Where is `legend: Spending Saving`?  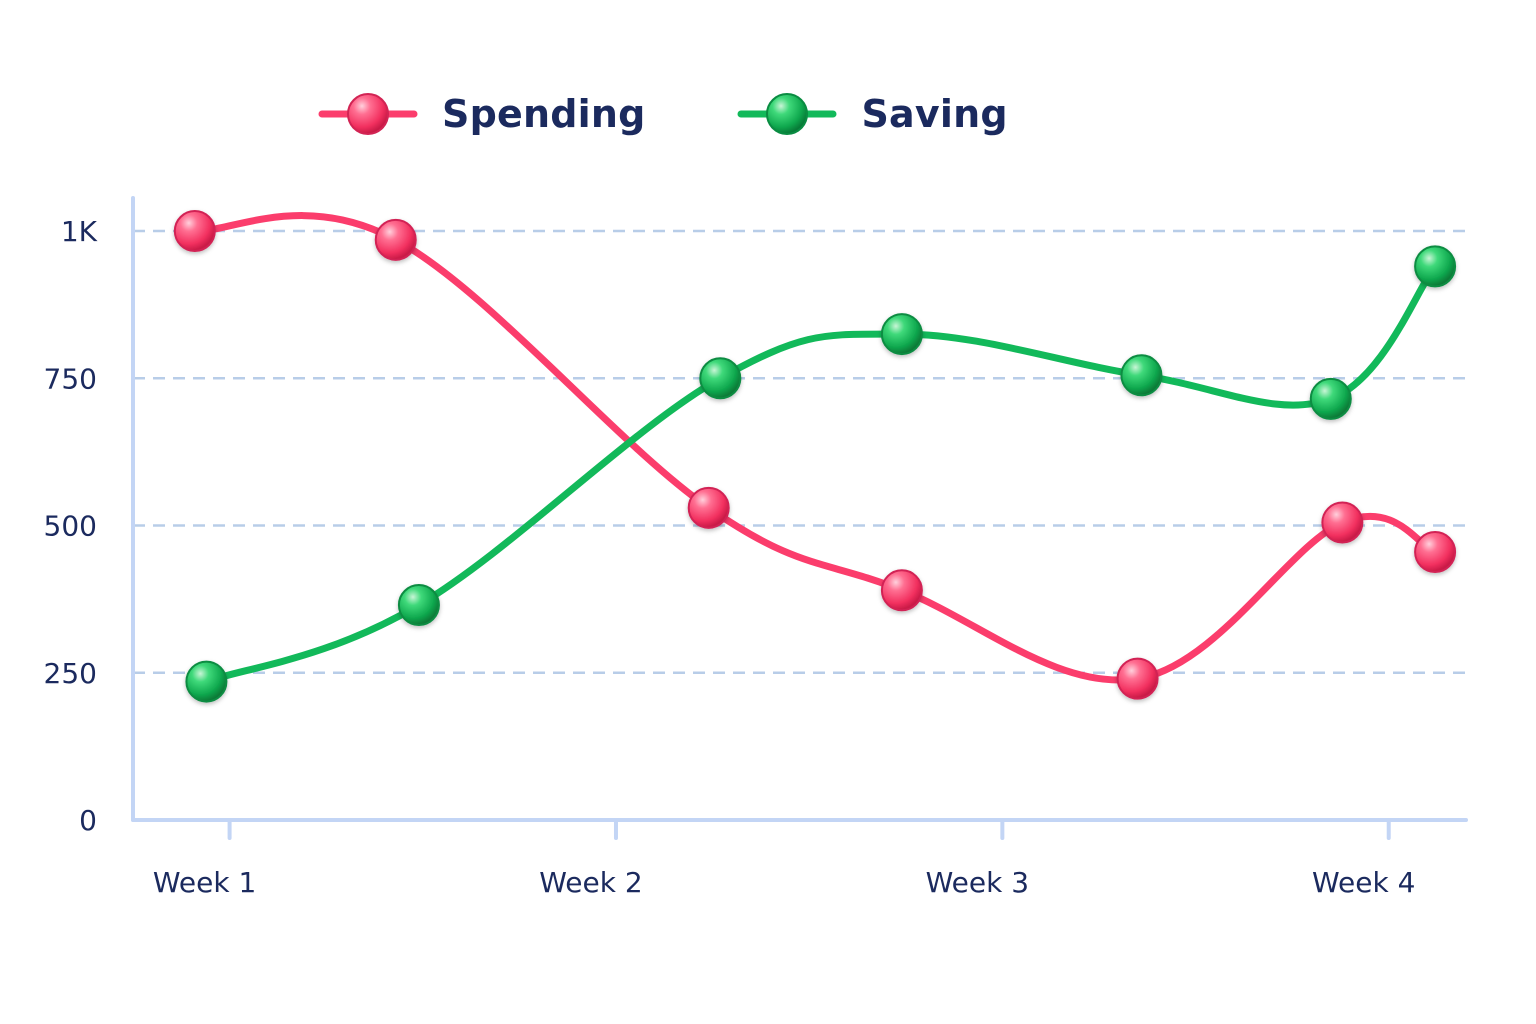 legend: Spending Saving is located at coordinates (663, 114).